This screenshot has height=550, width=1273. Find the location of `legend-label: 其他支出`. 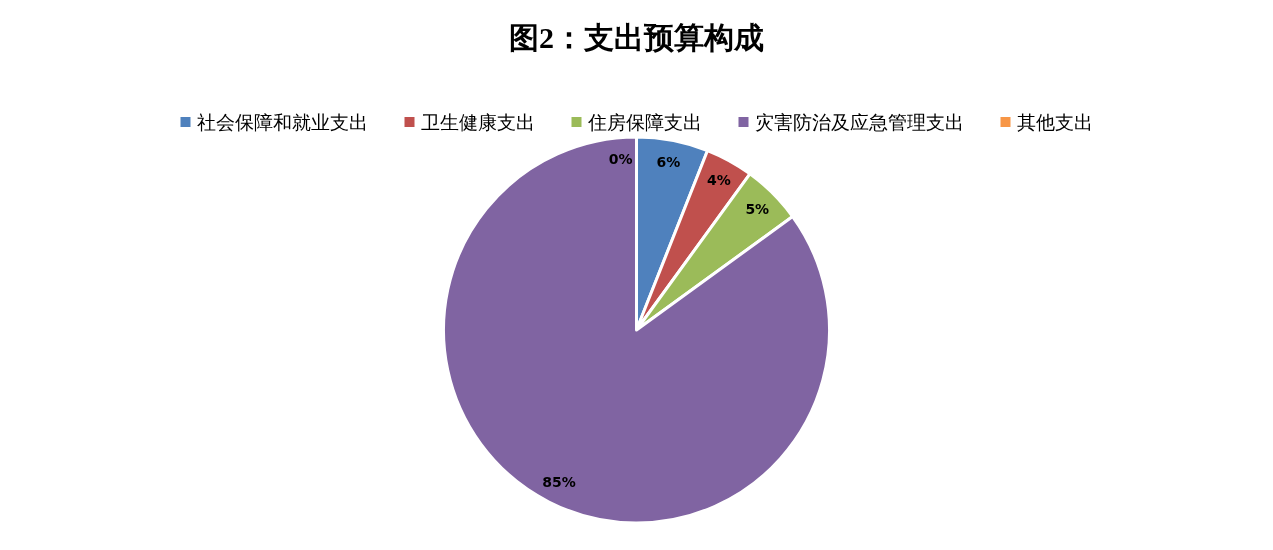

legend-label: 其他支出 is located at coordinates (1054, 122).